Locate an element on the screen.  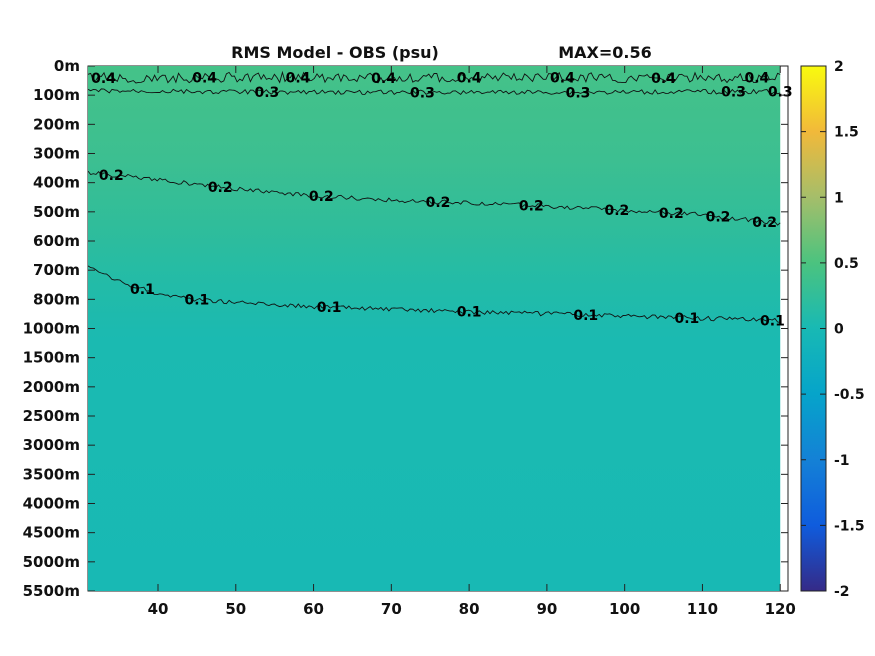
y-tick-label: 4500m is located at coordinates (51, 533).